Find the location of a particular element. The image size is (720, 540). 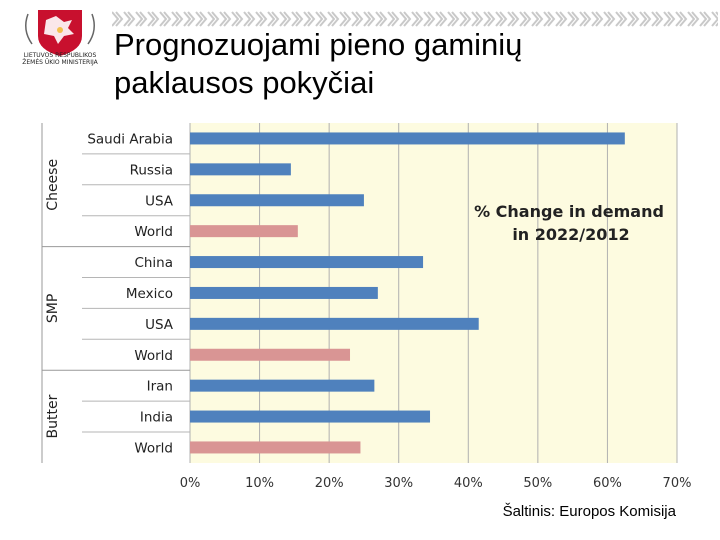

x-tick-label: 40% is located at coordinates (468, 483).